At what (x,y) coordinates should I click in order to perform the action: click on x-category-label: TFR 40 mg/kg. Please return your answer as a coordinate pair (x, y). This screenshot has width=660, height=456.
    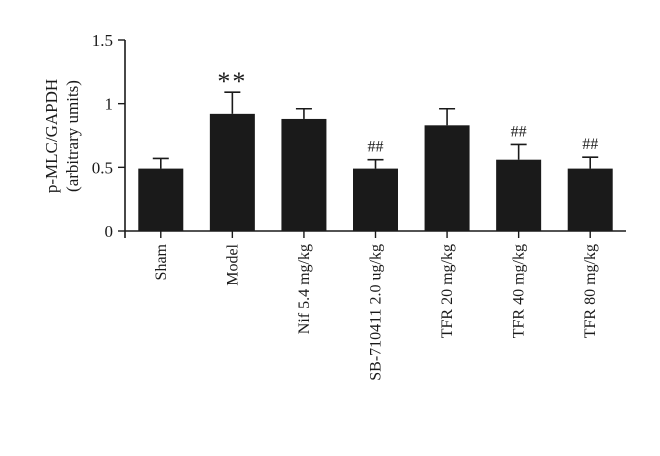
    Looking at the image, I should click on (519, 291).